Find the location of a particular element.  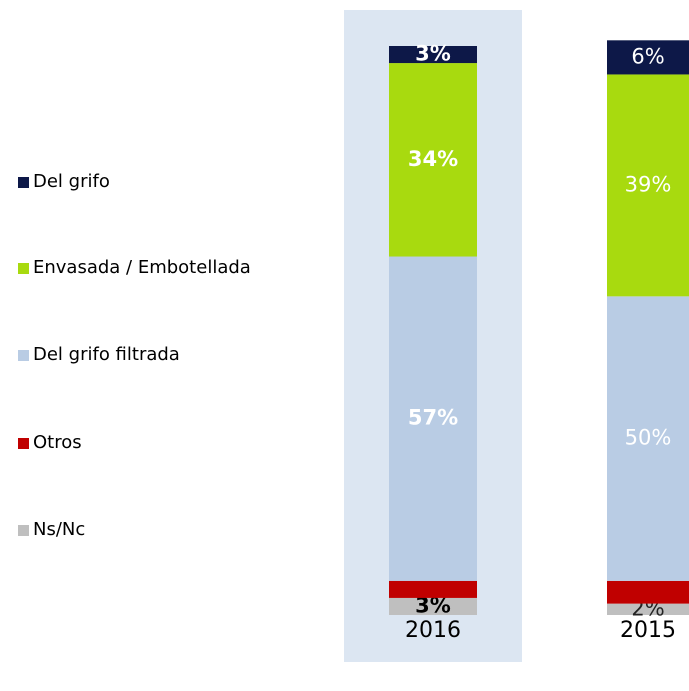

value-label: 39% is located at coordinates (648, 184).